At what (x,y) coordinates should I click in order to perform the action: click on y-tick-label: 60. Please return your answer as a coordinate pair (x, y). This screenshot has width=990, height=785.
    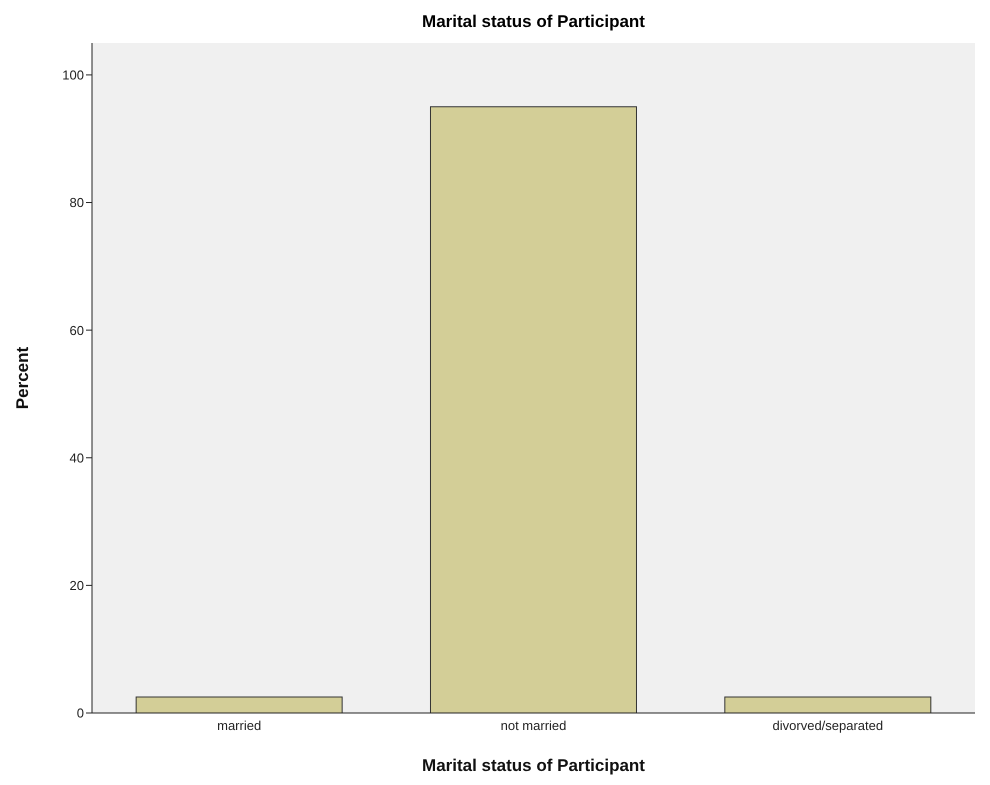
    Looking at the image, I should click on (77, 330).